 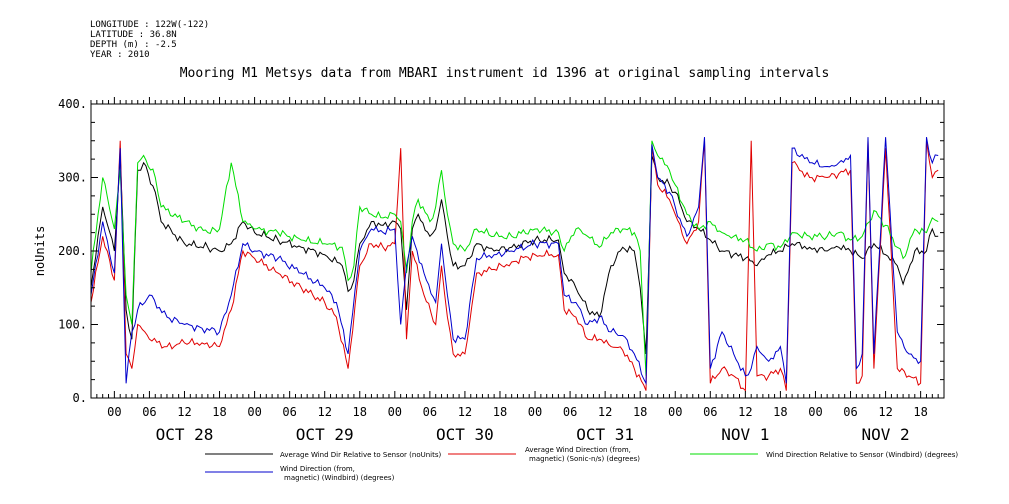 What do you see at coordinates (72, 178) in the screenshot?
I see `y-tick-label: 300.` at bounding box center [72, 178].